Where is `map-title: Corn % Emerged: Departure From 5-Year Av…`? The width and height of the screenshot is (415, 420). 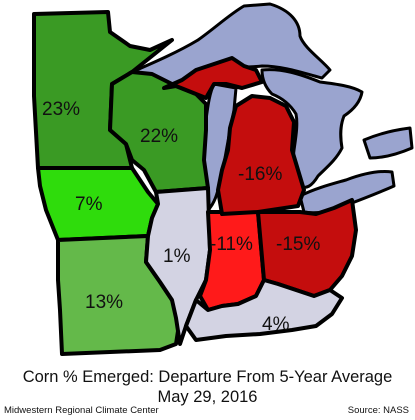 map-title: Corn % Emerged: Departure From 5-Year Av… is located at coordinates (207, 377).